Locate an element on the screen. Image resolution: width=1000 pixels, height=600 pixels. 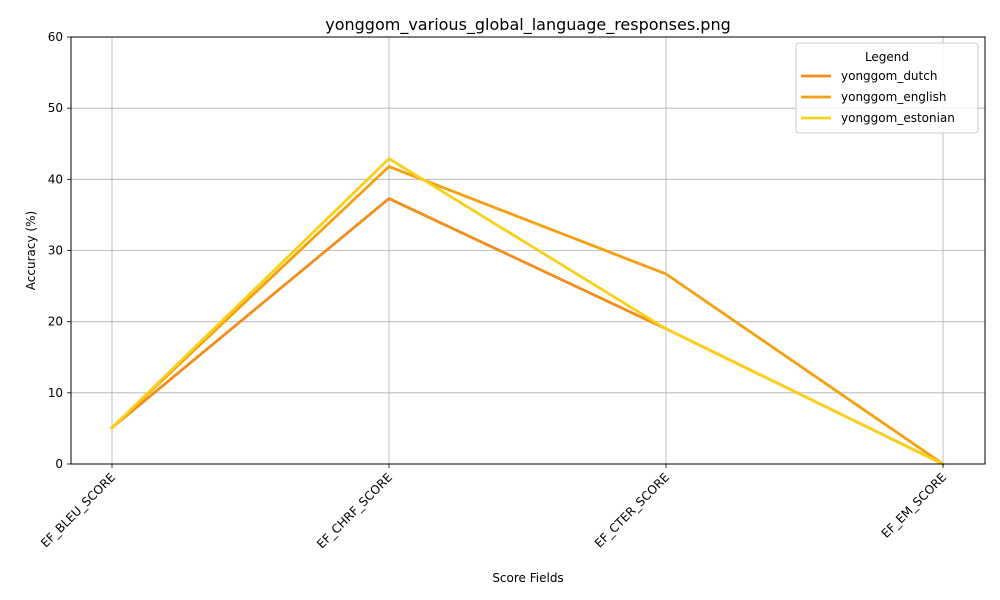
legend-label: yonggom_english is located at coordinates (893, 97).